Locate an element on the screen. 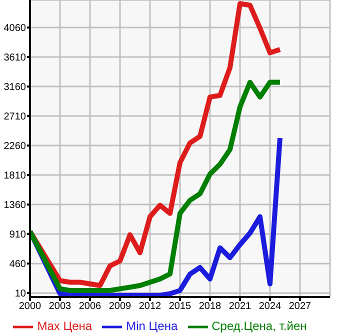 The image size is (345, 335). y-tick-label: 2260 is located at coordinates (15, 146).